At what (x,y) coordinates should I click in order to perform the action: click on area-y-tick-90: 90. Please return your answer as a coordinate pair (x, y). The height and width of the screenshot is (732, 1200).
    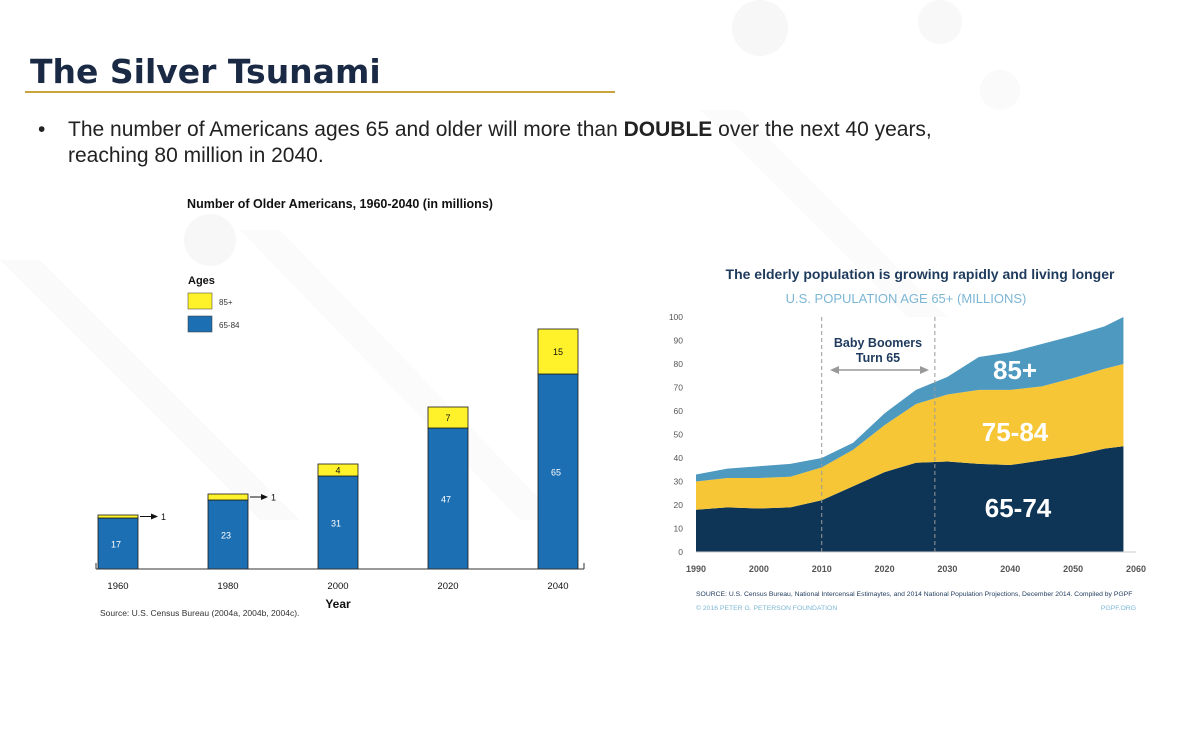
    Looking at the image, I should click on (679, 341).